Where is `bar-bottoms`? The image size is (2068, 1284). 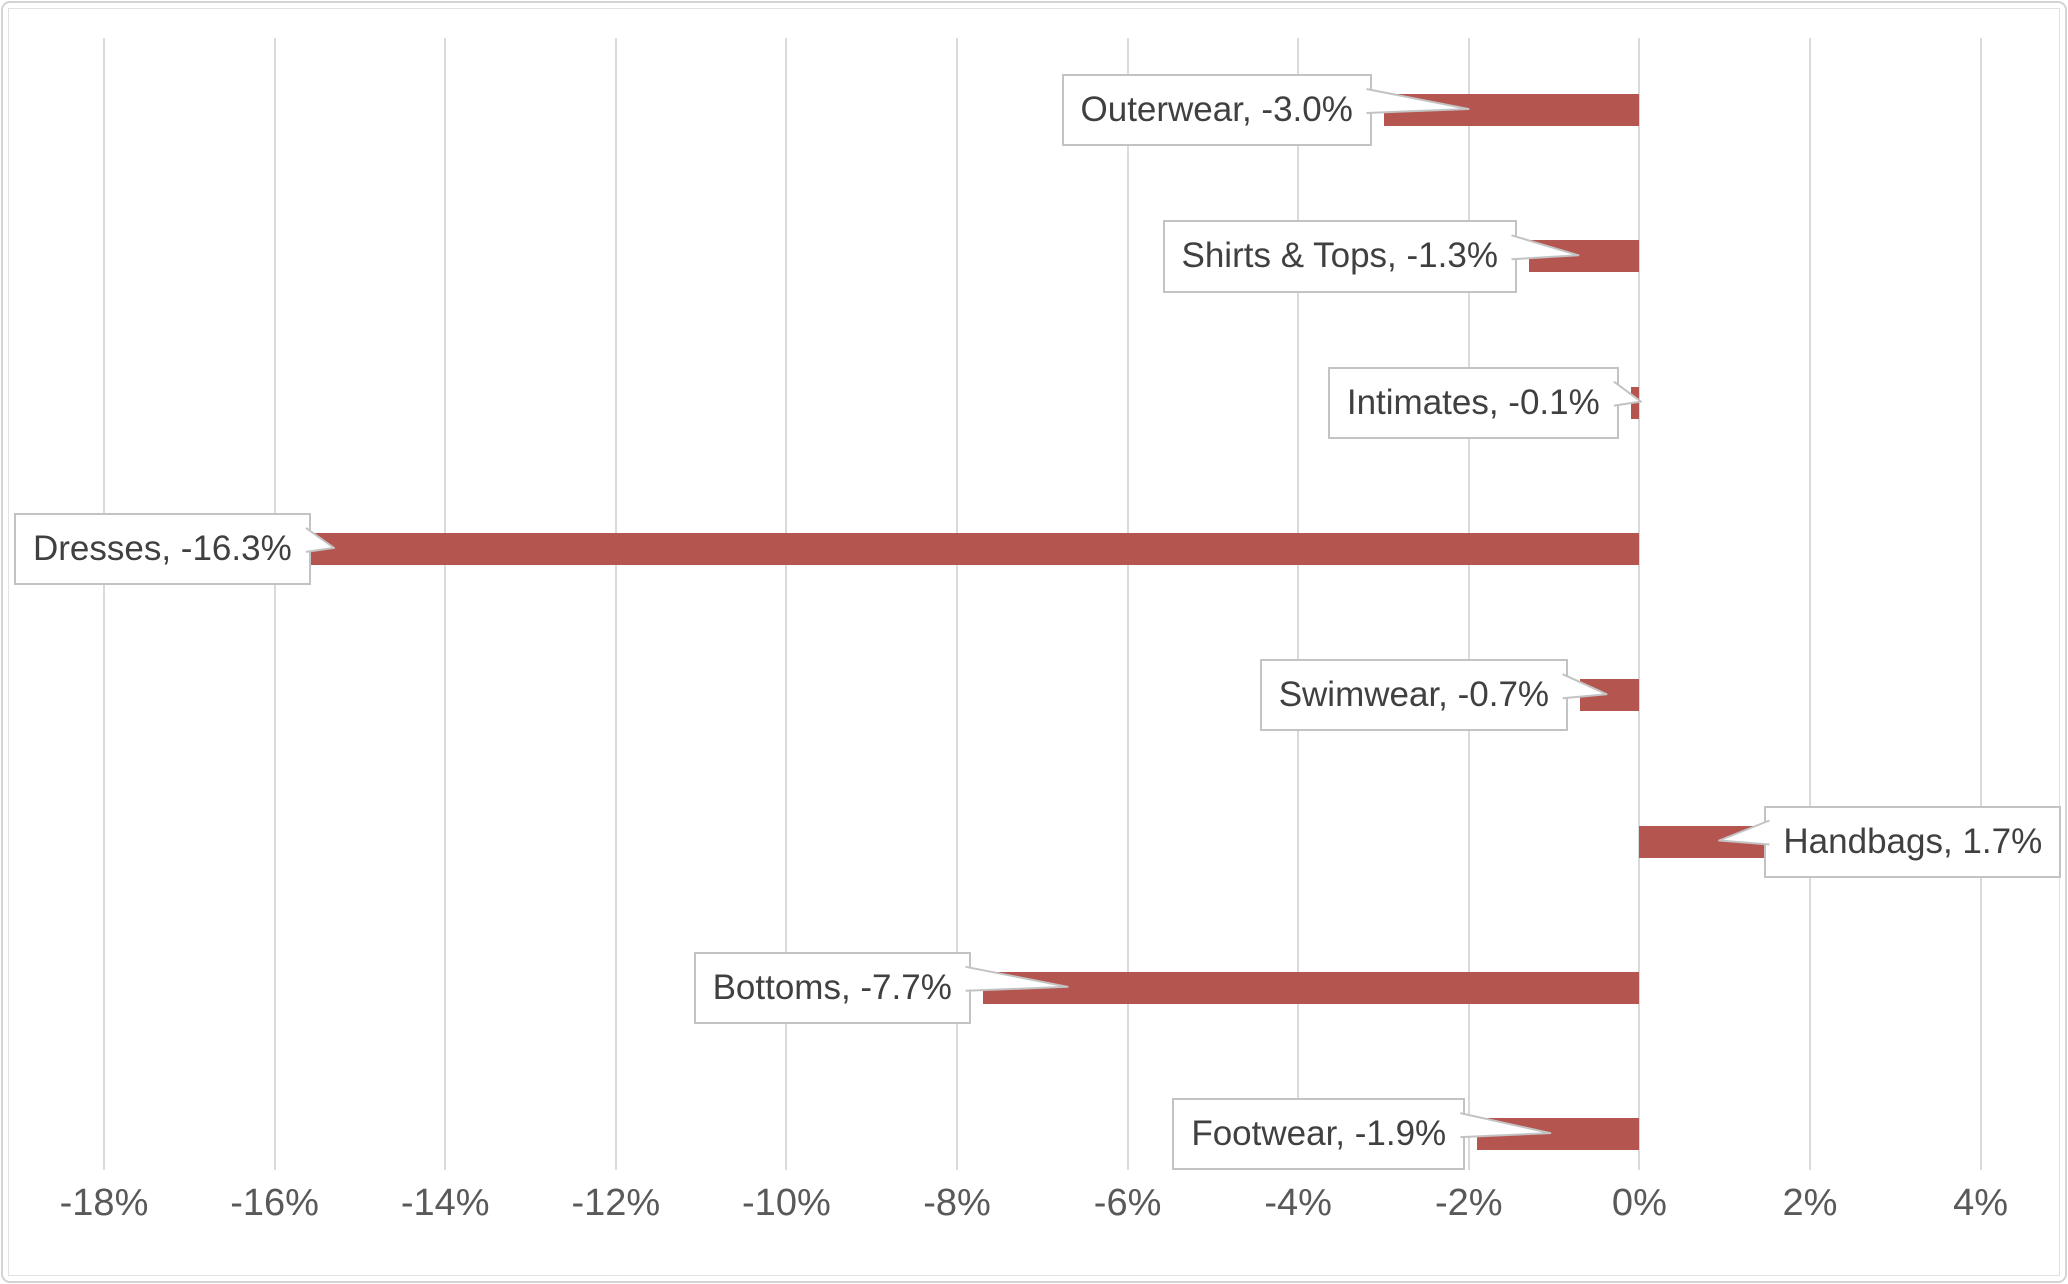 bar-bottoms is located at coordinates (1311, 987).